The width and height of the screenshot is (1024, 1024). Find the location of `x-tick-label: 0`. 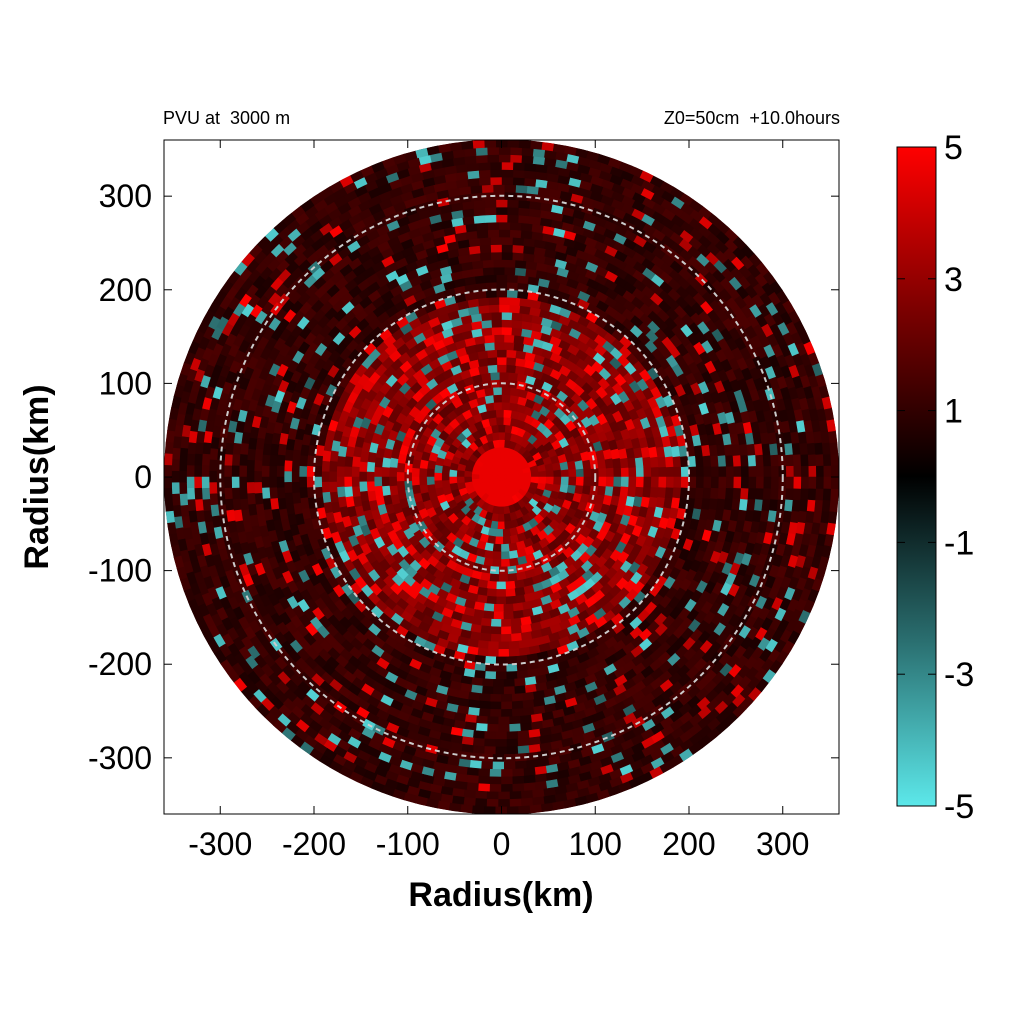

x-tick-label: 0 is located at coordinates (502, 844).